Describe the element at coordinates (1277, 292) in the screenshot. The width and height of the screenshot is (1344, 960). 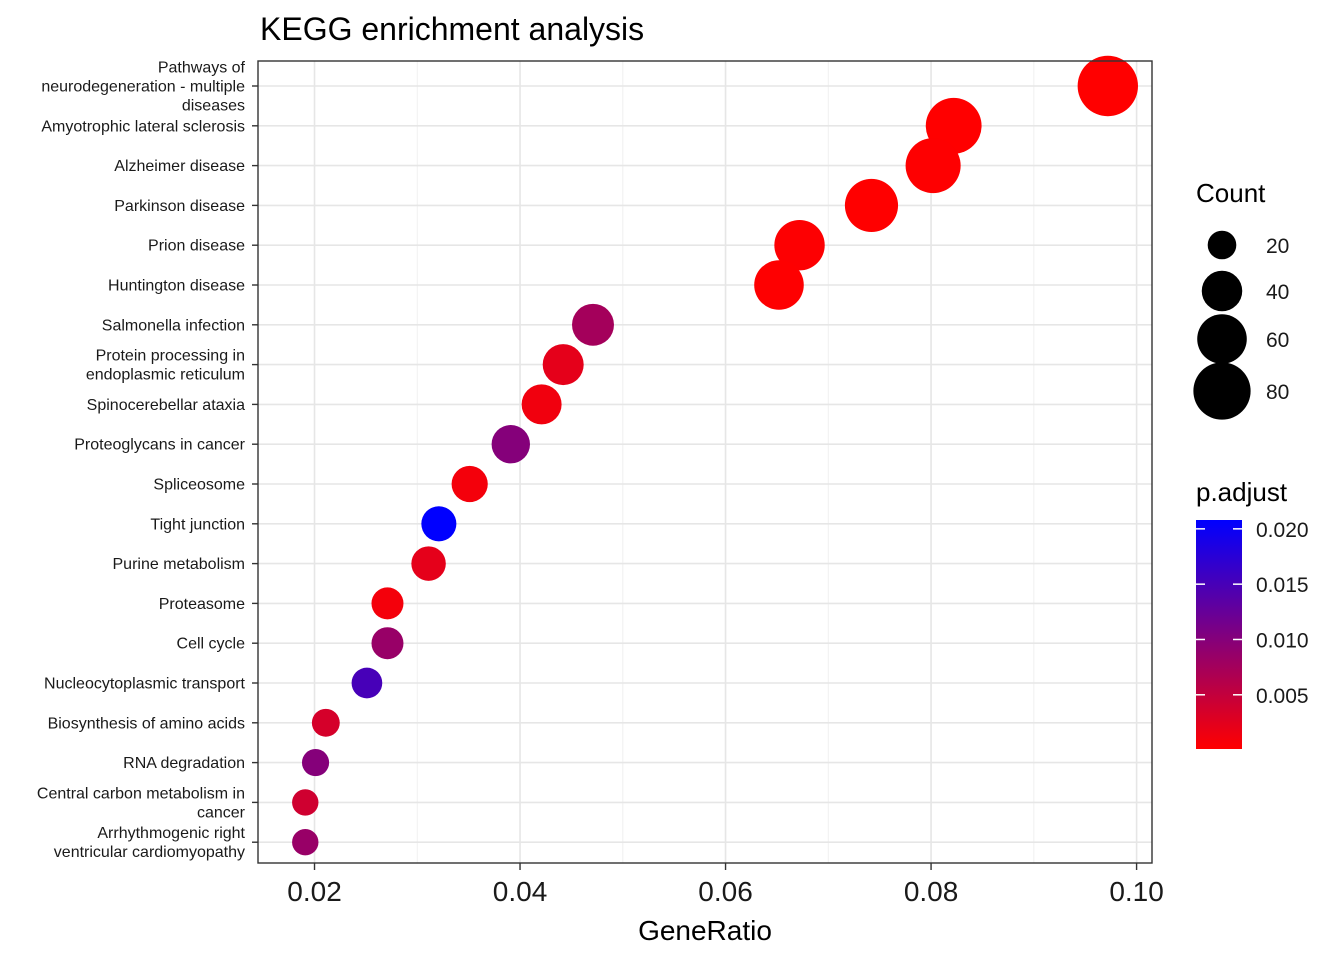
I see `size-legend-label: 40` at that location.